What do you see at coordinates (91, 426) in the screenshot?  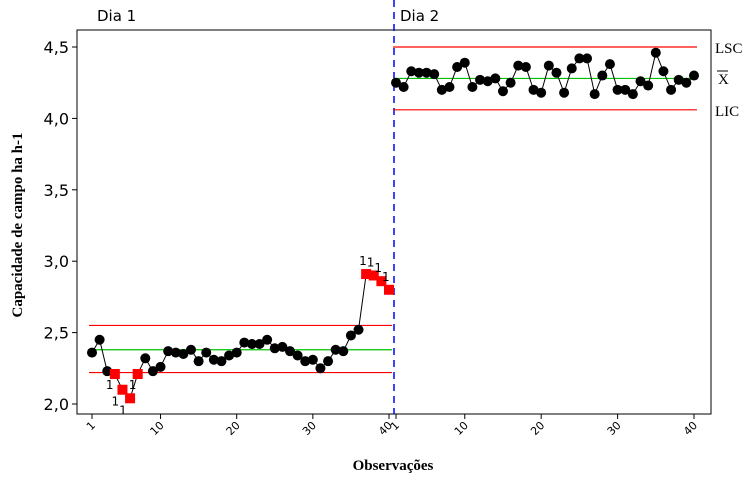 I see `x-tick-label: 1` at bounding box center [91, 426].